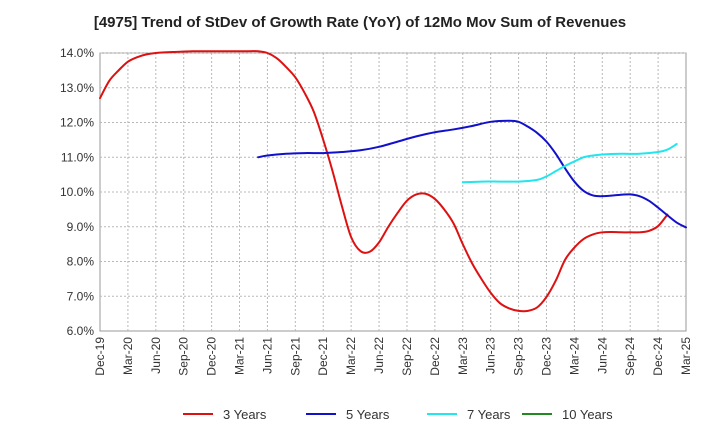 The image size is (720, 440). What do you see at coordinates (81, 262) in the screenshot?
I see `y-tick-label: 8.0%` at bounding box center [81, 262].